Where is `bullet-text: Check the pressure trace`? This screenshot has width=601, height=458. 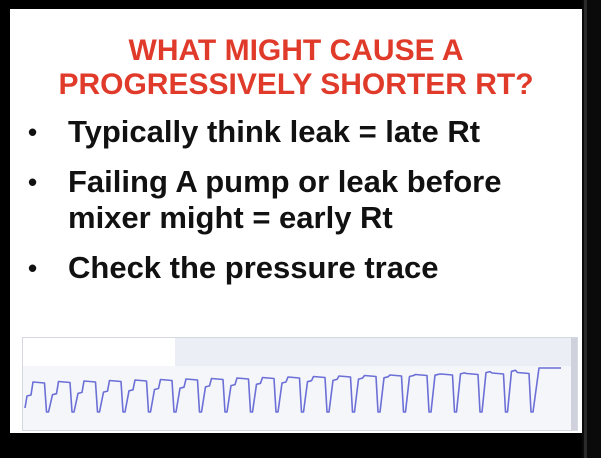
bullet-text: Check the pressure trace is located at coordinates (253, 267).